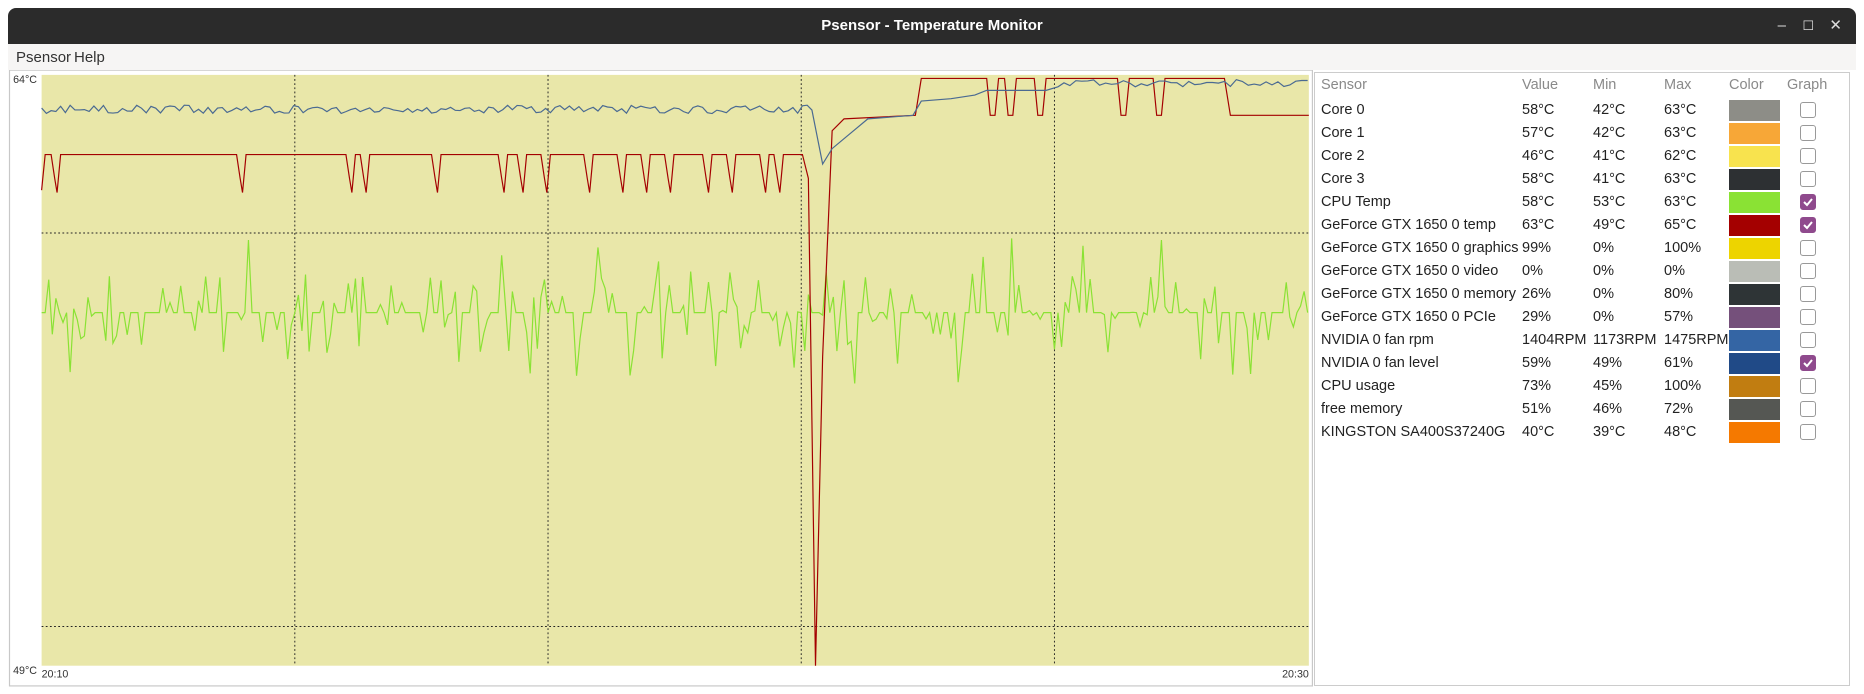  What do you see at coordinates (1781, 25) in the screenshot?
I see `minimize-button: –` at bounding box center [1781, 25].